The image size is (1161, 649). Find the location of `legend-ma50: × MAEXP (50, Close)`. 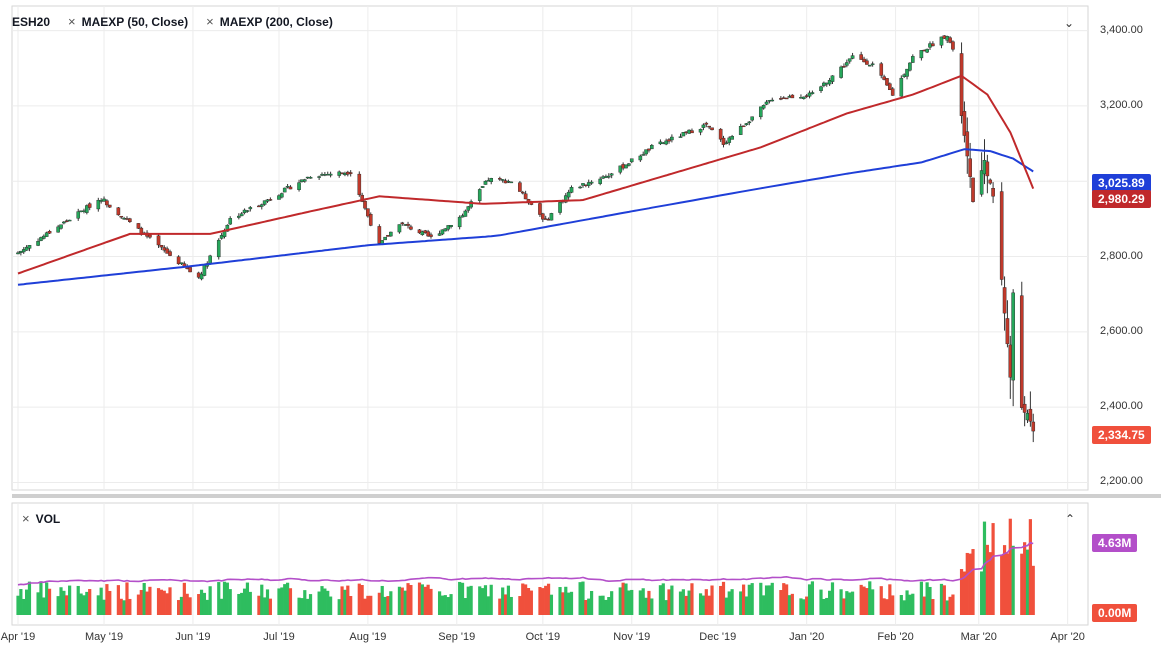

legend-ma50: × MAEXP (50, Close) is located at coordinates (128, 21).